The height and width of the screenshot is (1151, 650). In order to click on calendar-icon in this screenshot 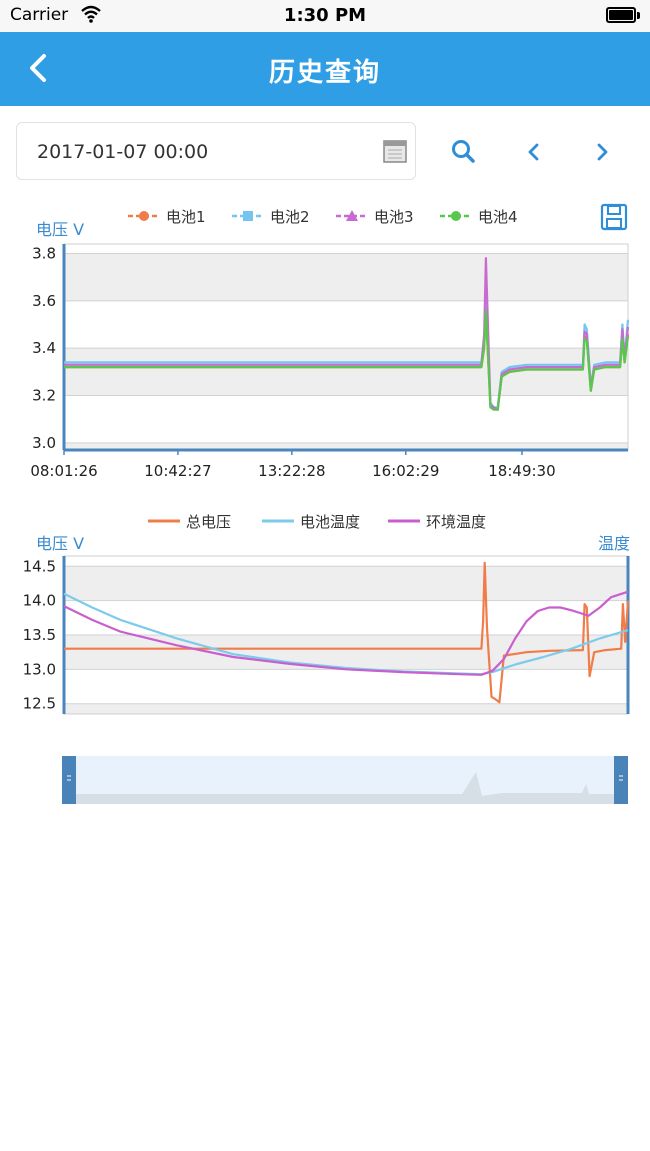, I will do `click(395, 151)`.